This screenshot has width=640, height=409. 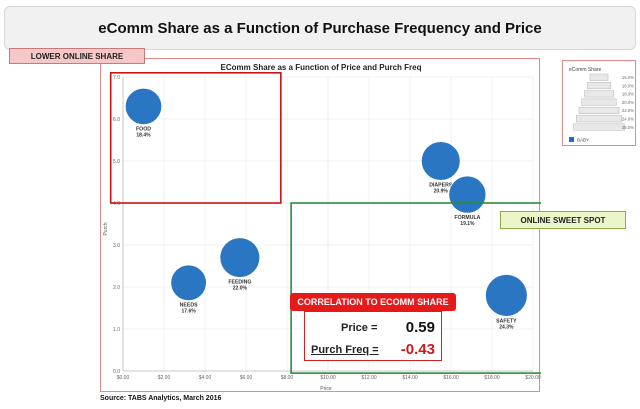 What do you see at coordinates (116, 330) in the screenshot?
I see `y-tick-label: 1.0` at bounding box center [116, 330].